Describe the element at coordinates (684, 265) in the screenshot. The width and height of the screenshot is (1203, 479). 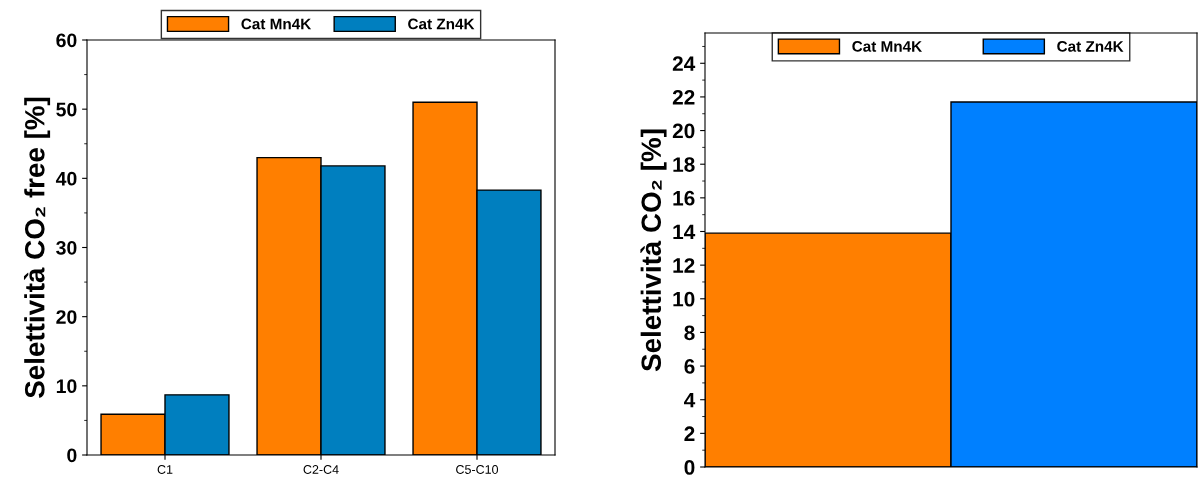
I see `y-tick-label: 12` at that location.